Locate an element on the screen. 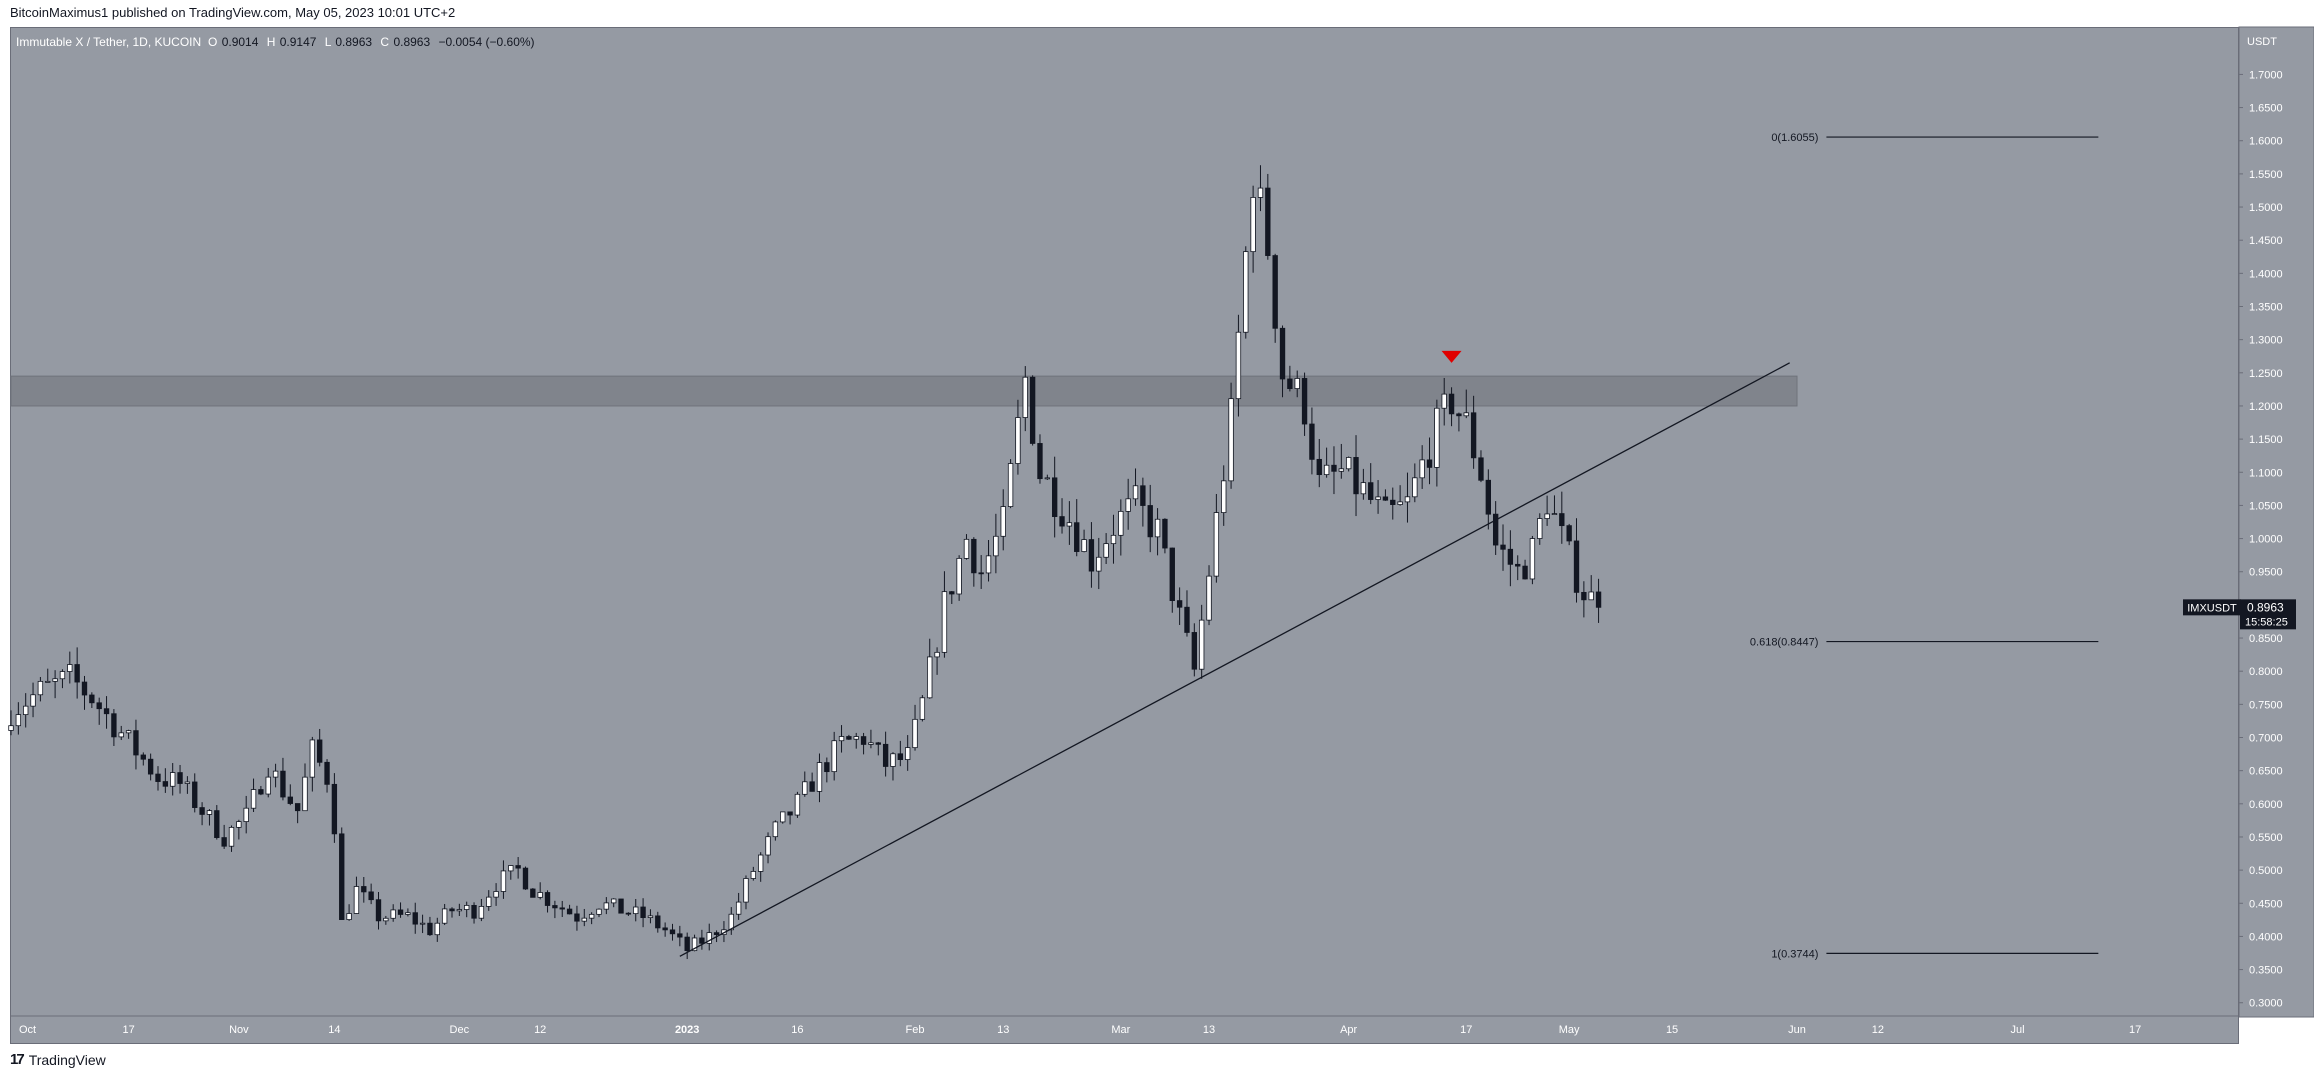 This screenshot has width=2314, height=1079. time-tick-label: 12 is located at coordinates (1878, 1030).